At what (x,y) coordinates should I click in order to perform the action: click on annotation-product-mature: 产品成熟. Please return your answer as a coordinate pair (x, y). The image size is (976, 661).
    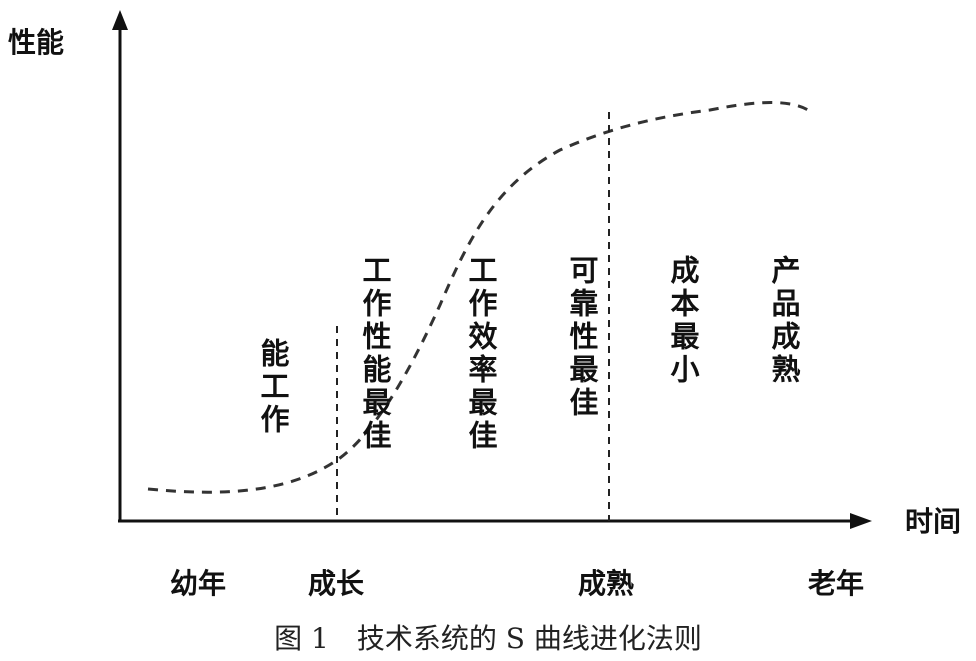
    Looking at the image, I should click on (784, 321).